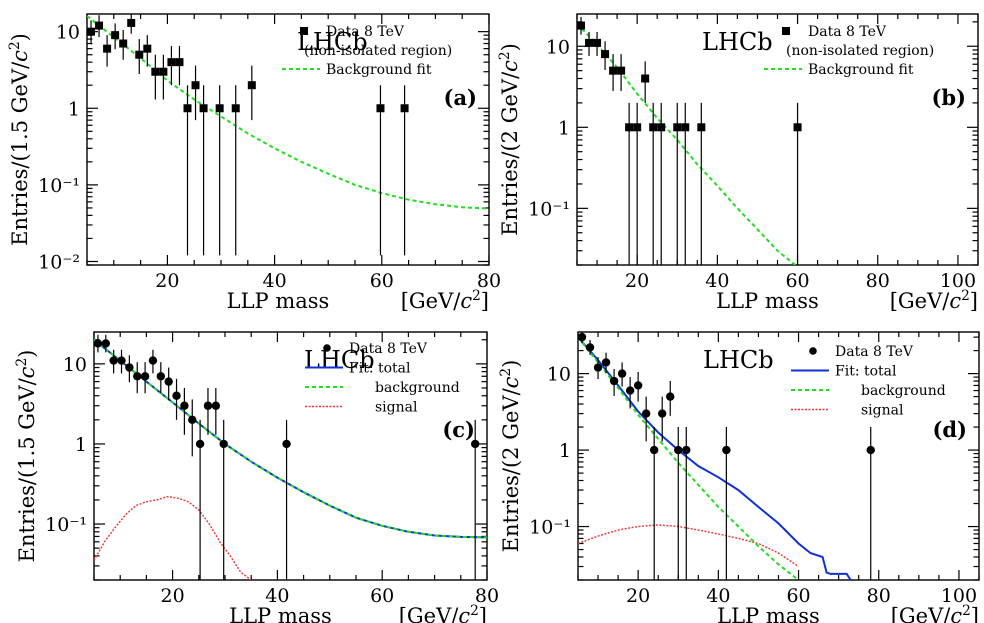 Image resolution: width=984 pixels, height=623 pixels. What do you see at coordinates (786, 31) in the screenshot?
I see `legend-marker-square` at bounding box center [786, 31].